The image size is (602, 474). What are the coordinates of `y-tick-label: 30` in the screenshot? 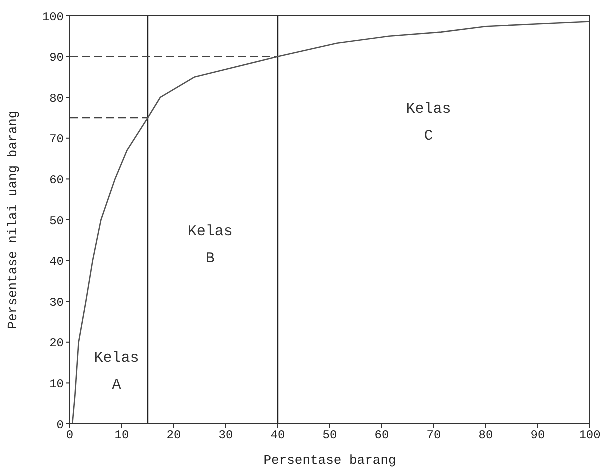 It's located at (57, 303).